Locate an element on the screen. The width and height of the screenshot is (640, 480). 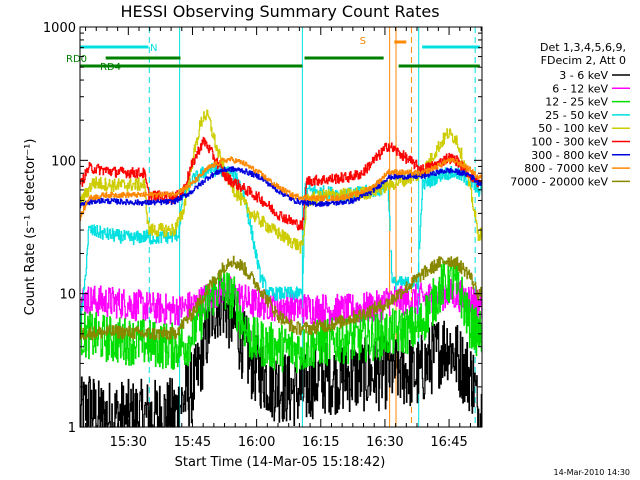
legend-label: 6 - 12 keV is located at coordinates (580, 88).